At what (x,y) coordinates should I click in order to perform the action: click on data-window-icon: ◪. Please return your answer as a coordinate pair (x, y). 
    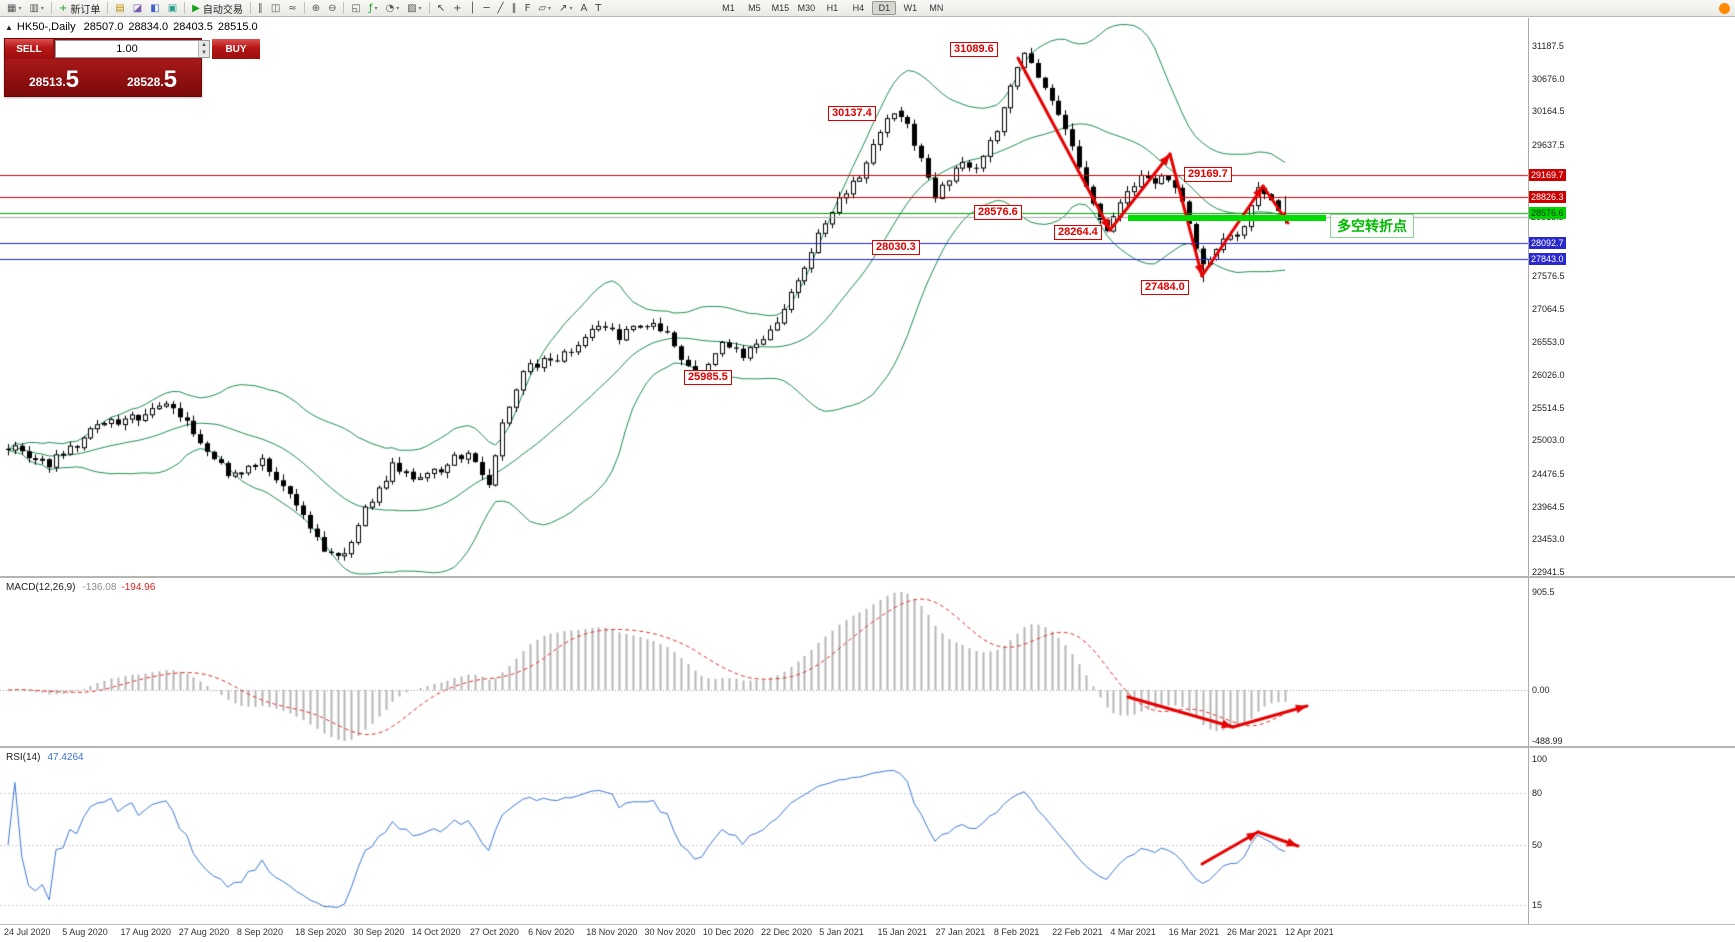
    Looking at the image, I should click on (137, 8).